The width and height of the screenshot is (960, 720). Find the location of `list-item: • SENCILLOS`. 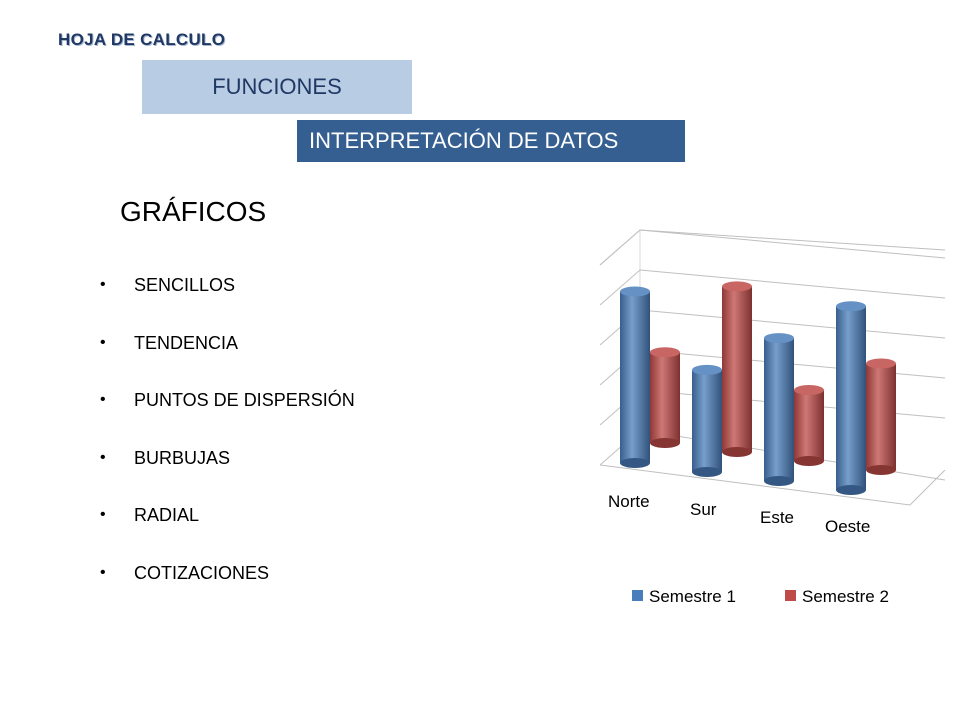

list-item: • SENCILLOS is located at coordinates (227, 303).